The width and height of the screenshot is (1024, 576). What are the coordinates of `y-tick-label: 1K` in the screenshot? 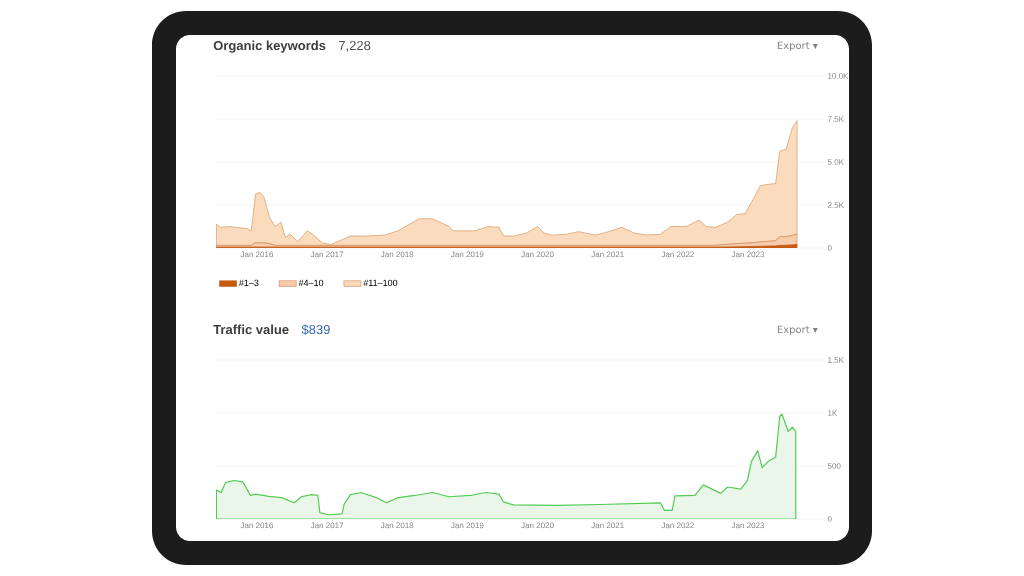 It's located at (833, 413).